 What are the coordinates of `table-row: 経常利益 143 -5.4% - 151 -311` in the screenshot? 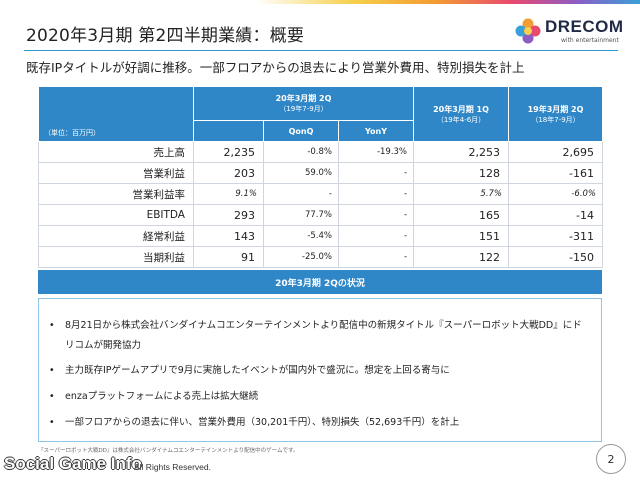 It's located at (321, 236).